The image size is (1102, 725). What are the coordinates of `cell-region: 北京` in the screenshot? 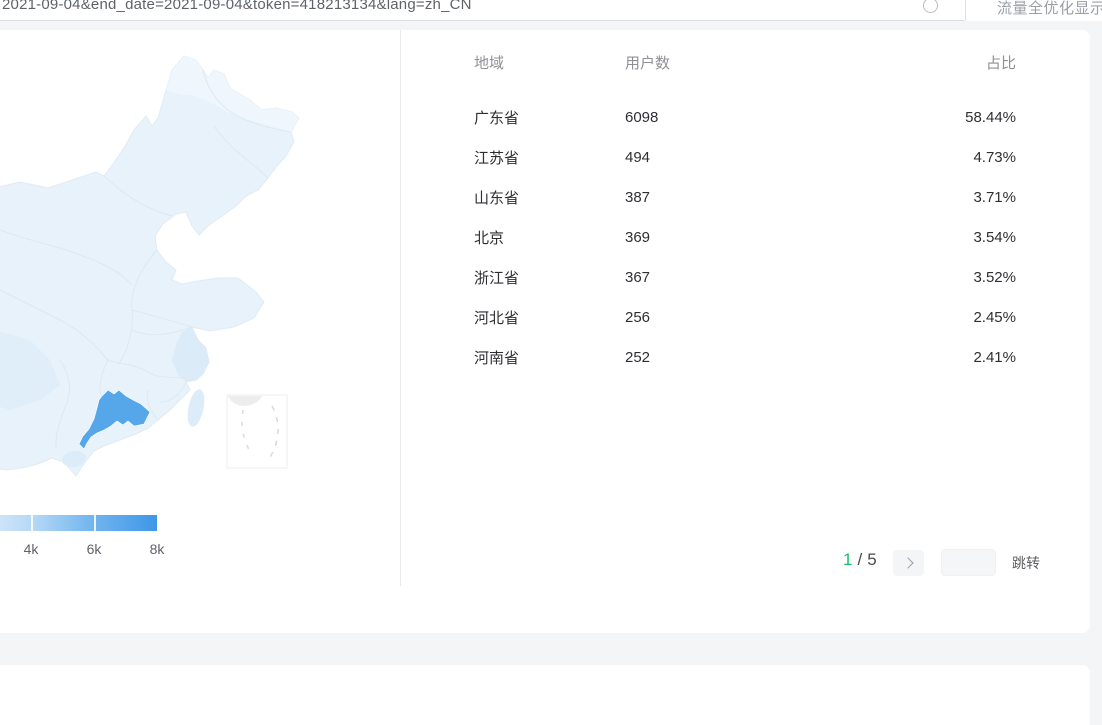 It's located at (489, 238).